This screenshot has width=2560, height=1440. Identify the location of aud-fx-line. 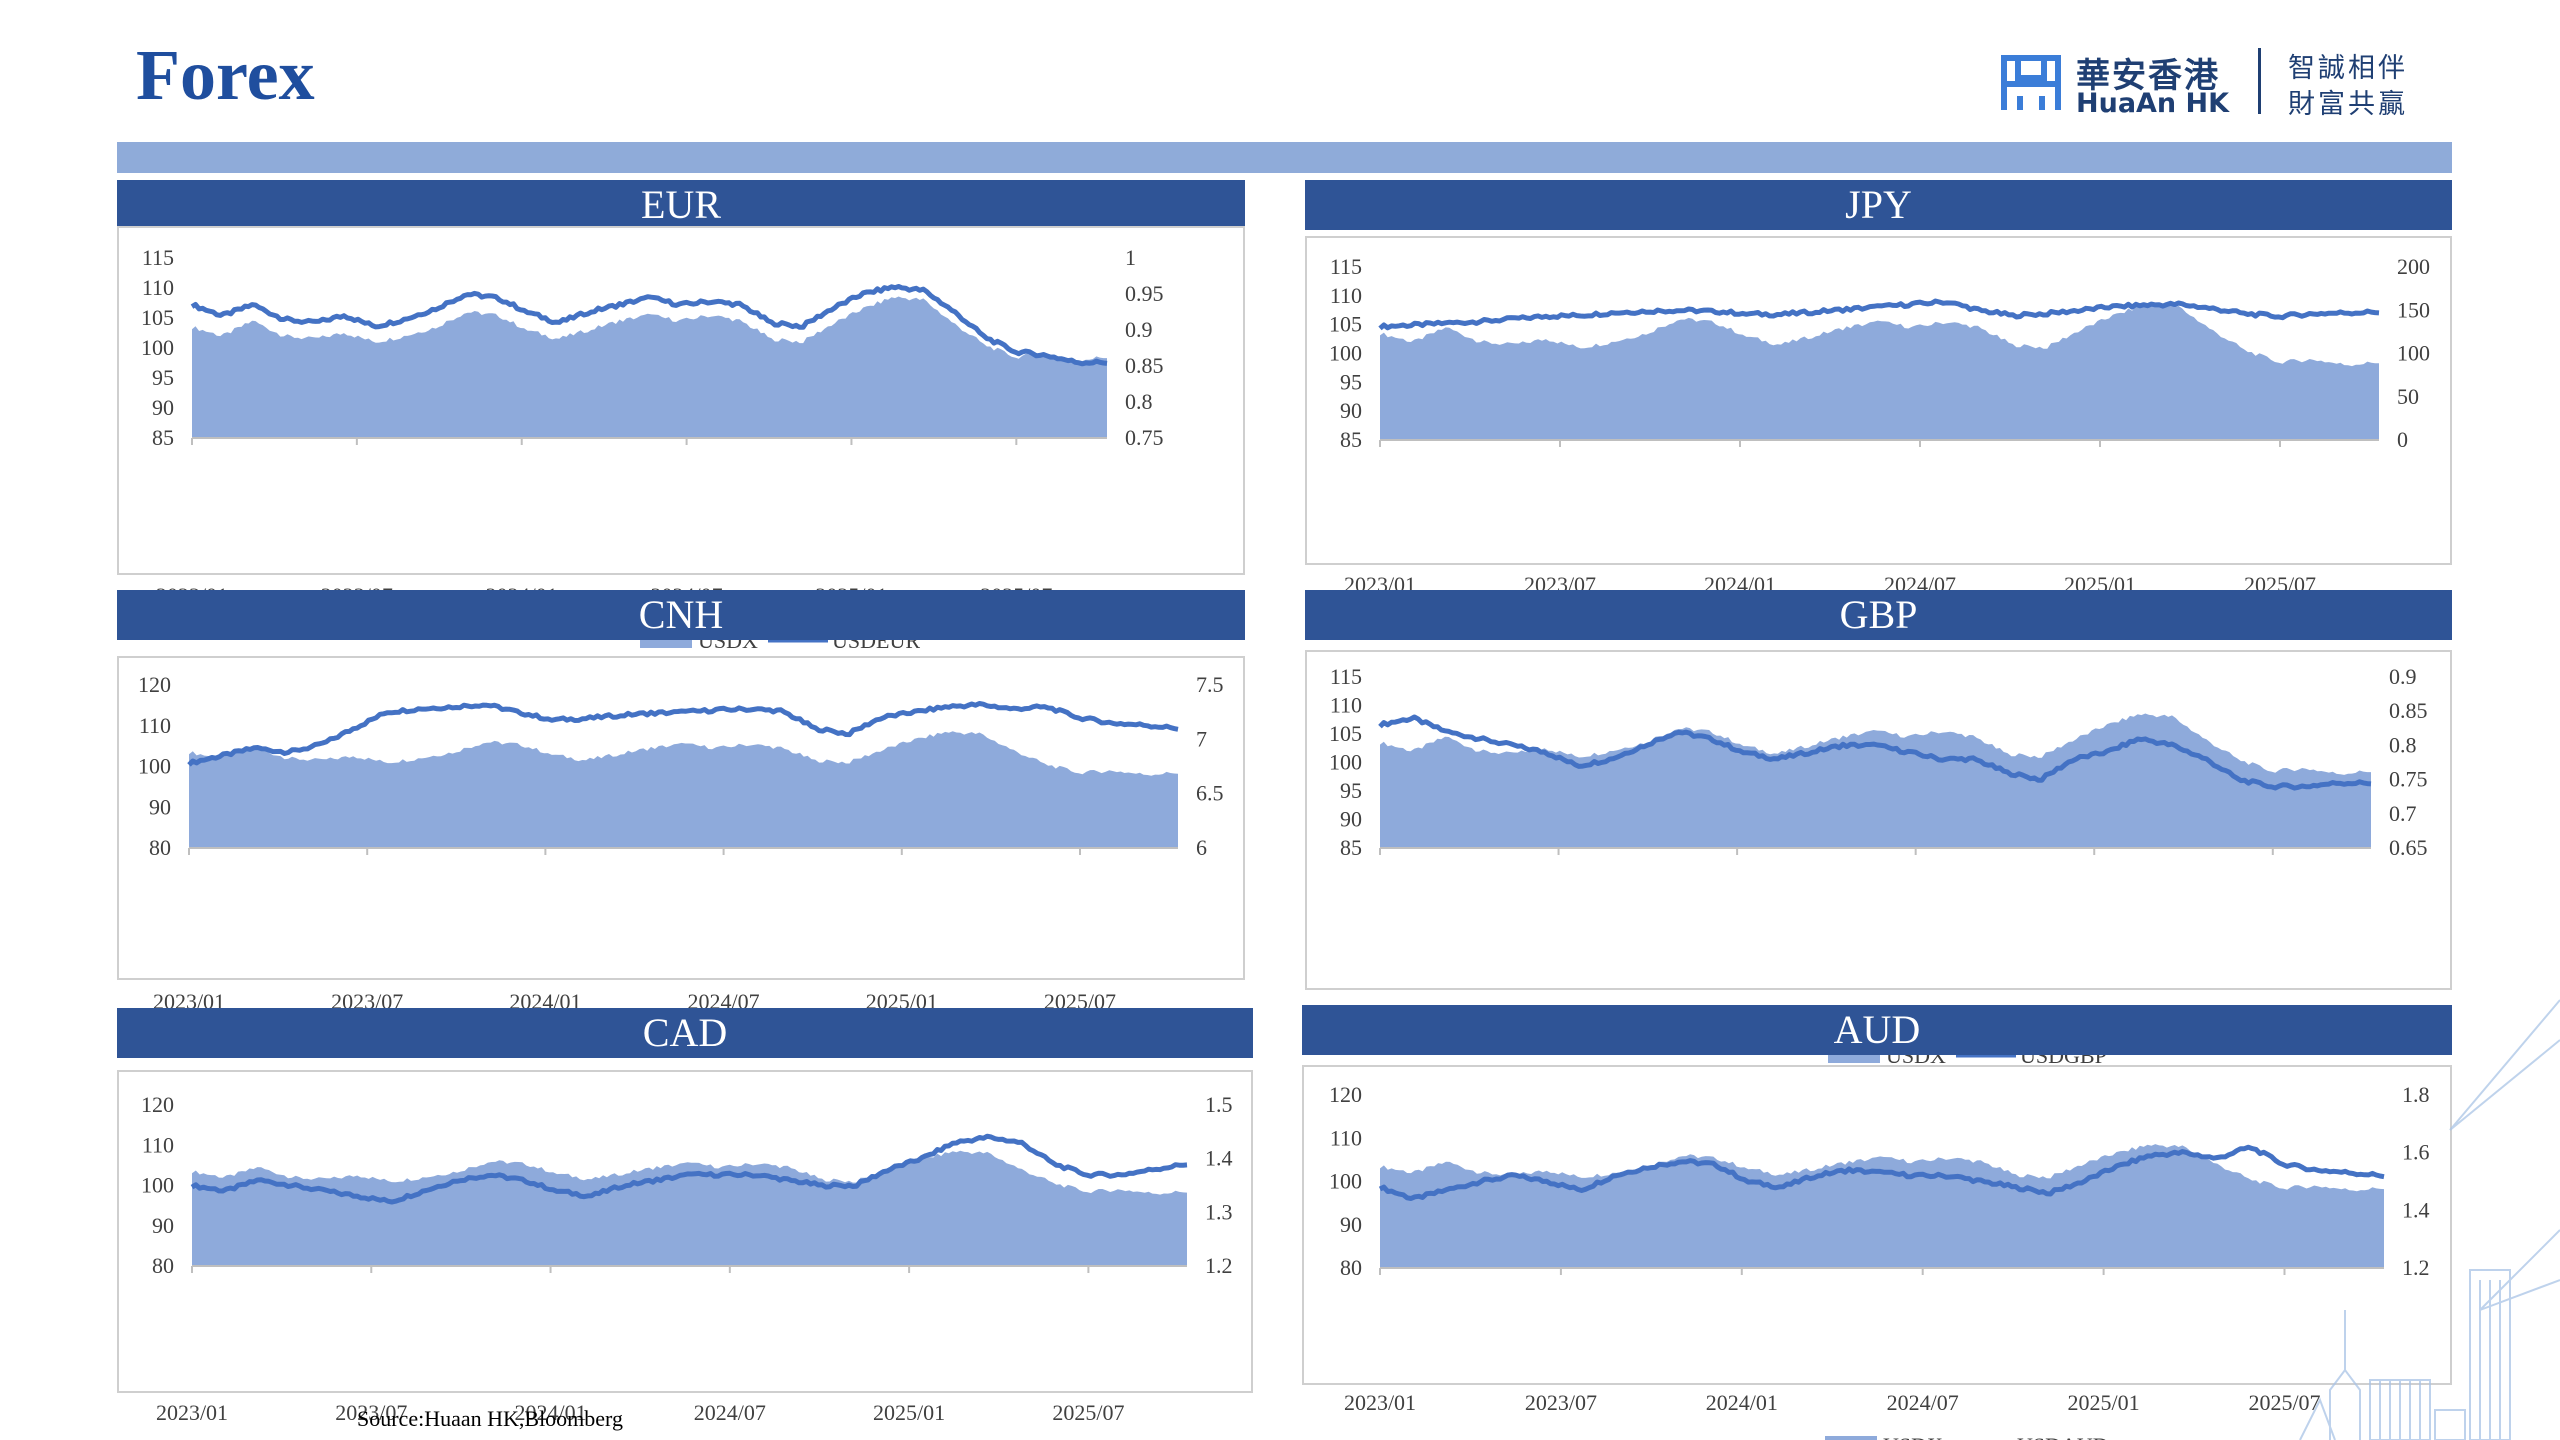
(1881, 1172).